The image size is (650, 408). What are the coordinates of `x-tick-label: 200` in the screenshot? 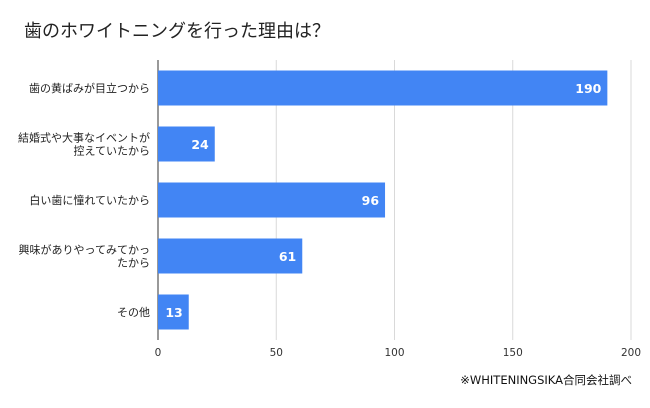 It's located at (631, 353).